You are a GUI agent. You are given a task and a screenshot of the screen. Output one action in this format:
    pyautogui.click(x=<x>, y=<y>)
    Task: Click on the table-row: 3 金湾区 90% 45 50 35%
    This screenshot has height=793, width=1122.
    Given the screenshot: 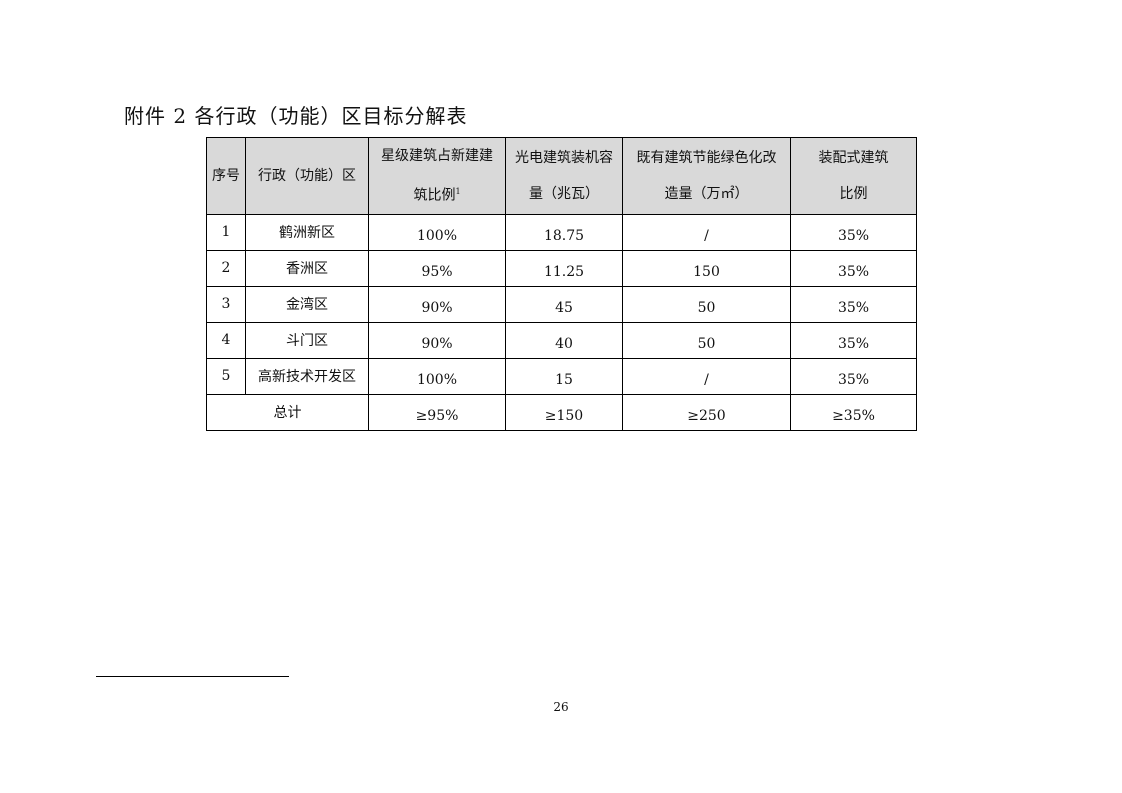 What is the action you would take?
    pyautogui.click(x=561, y=304)
    